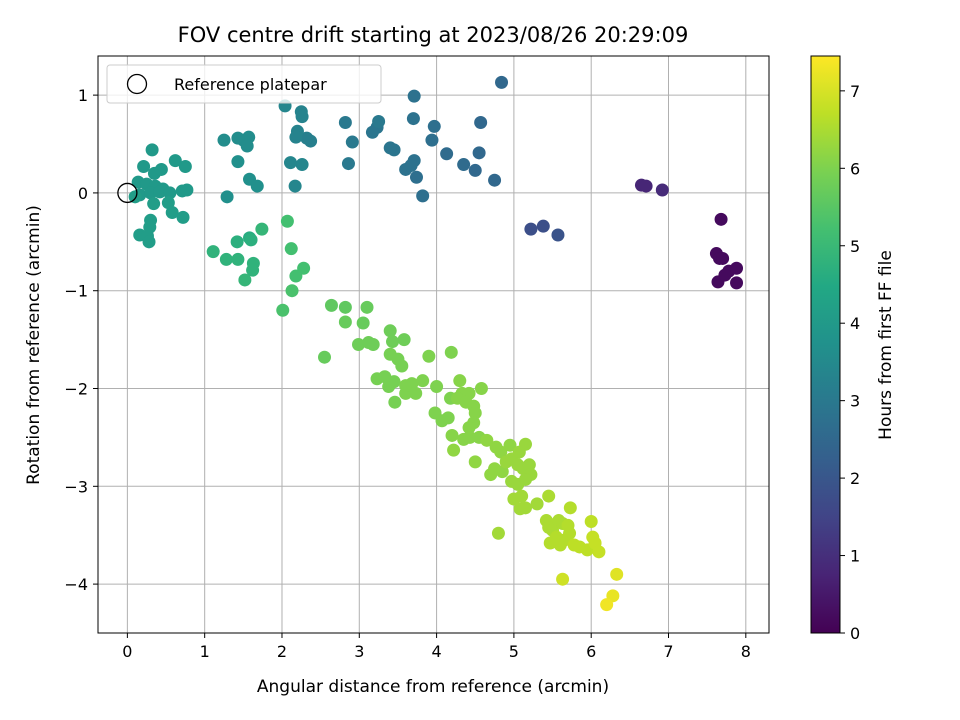 The height and width of the screenshot is (720, 960). What do you see at coordinates (137, 84) in the screenshot?
I see `legend-marker-icon` at bounding box center [137, 84].